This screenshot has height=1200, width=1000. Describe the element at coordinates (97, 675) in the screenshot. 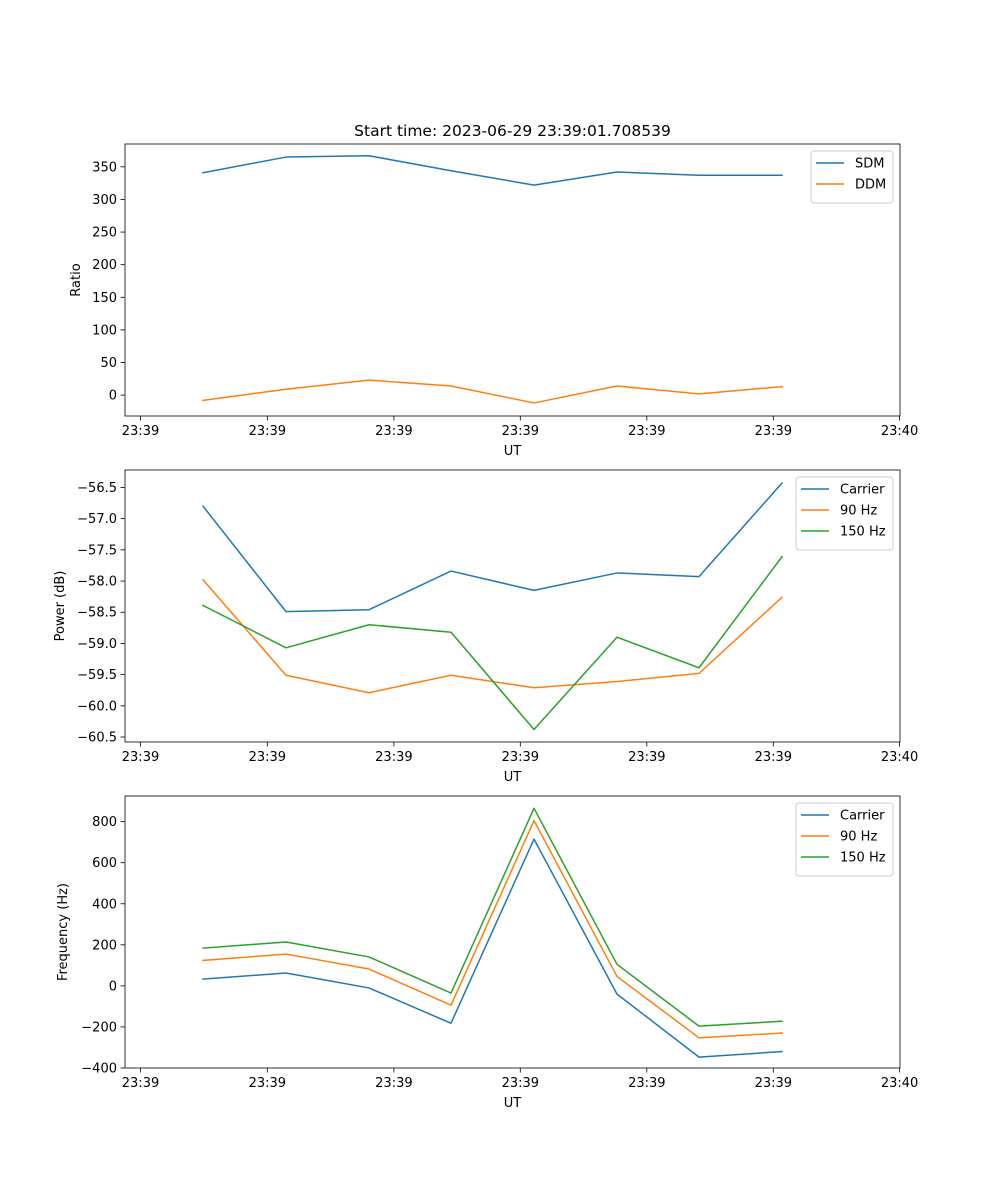

I see `y-tick-label: −59.5` at that location.